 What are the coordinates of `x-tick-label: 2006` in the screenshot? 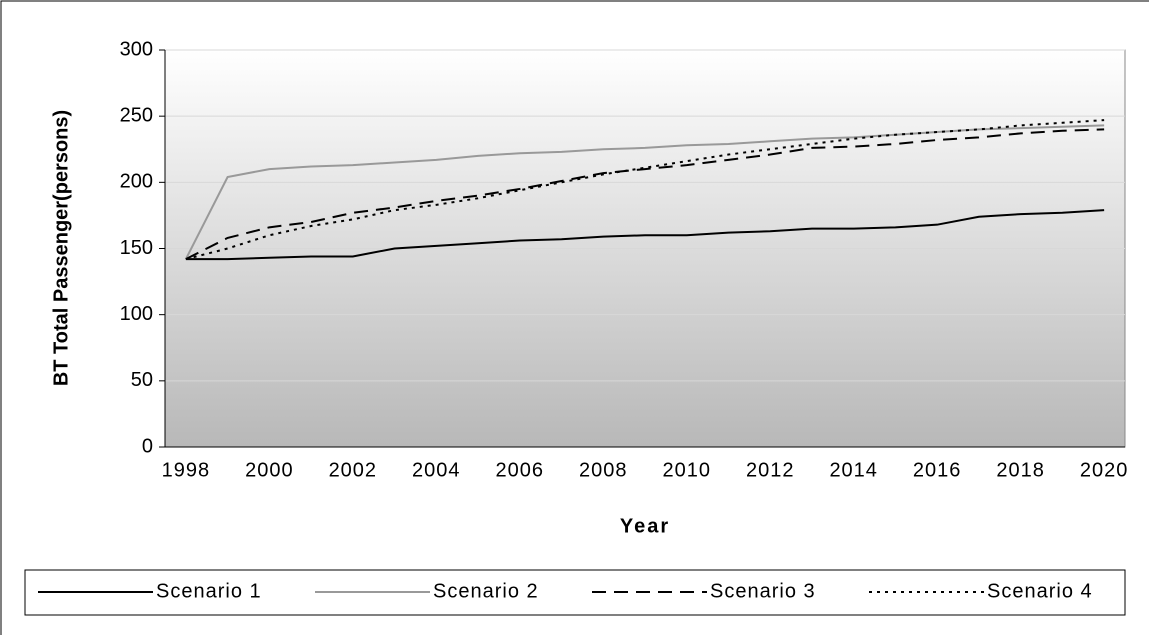 It's located at (520, 470).